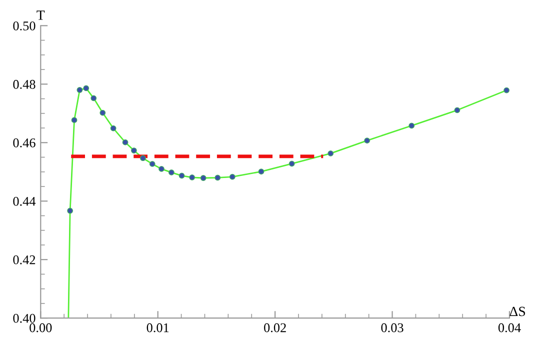 This screenshot has width=542, height=342. I want to click on x-tick-label: 0.00, so click(41, 327).